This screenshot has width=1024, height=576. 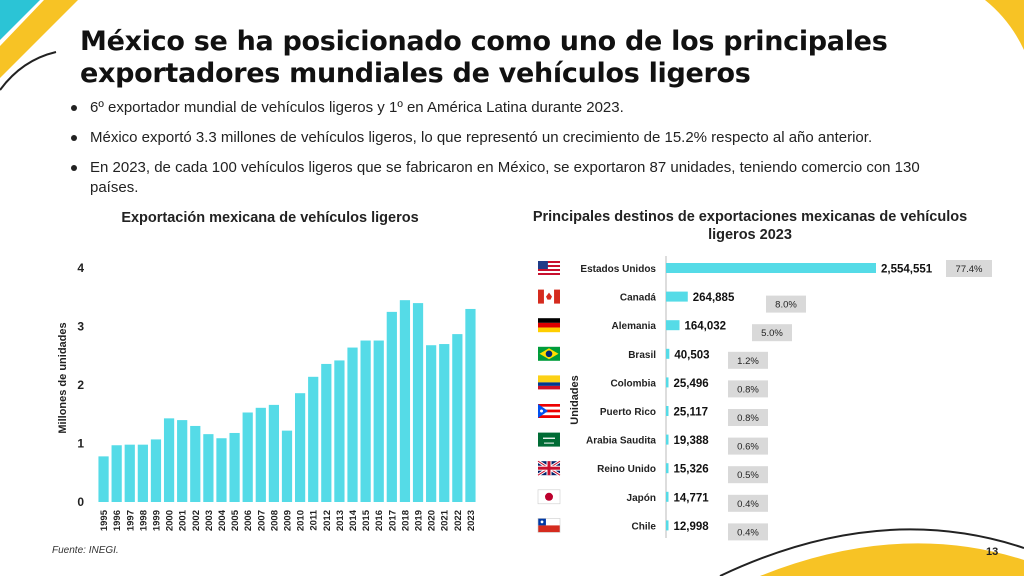 I want to click on decor-black-curve, so click(x=28, y=71).